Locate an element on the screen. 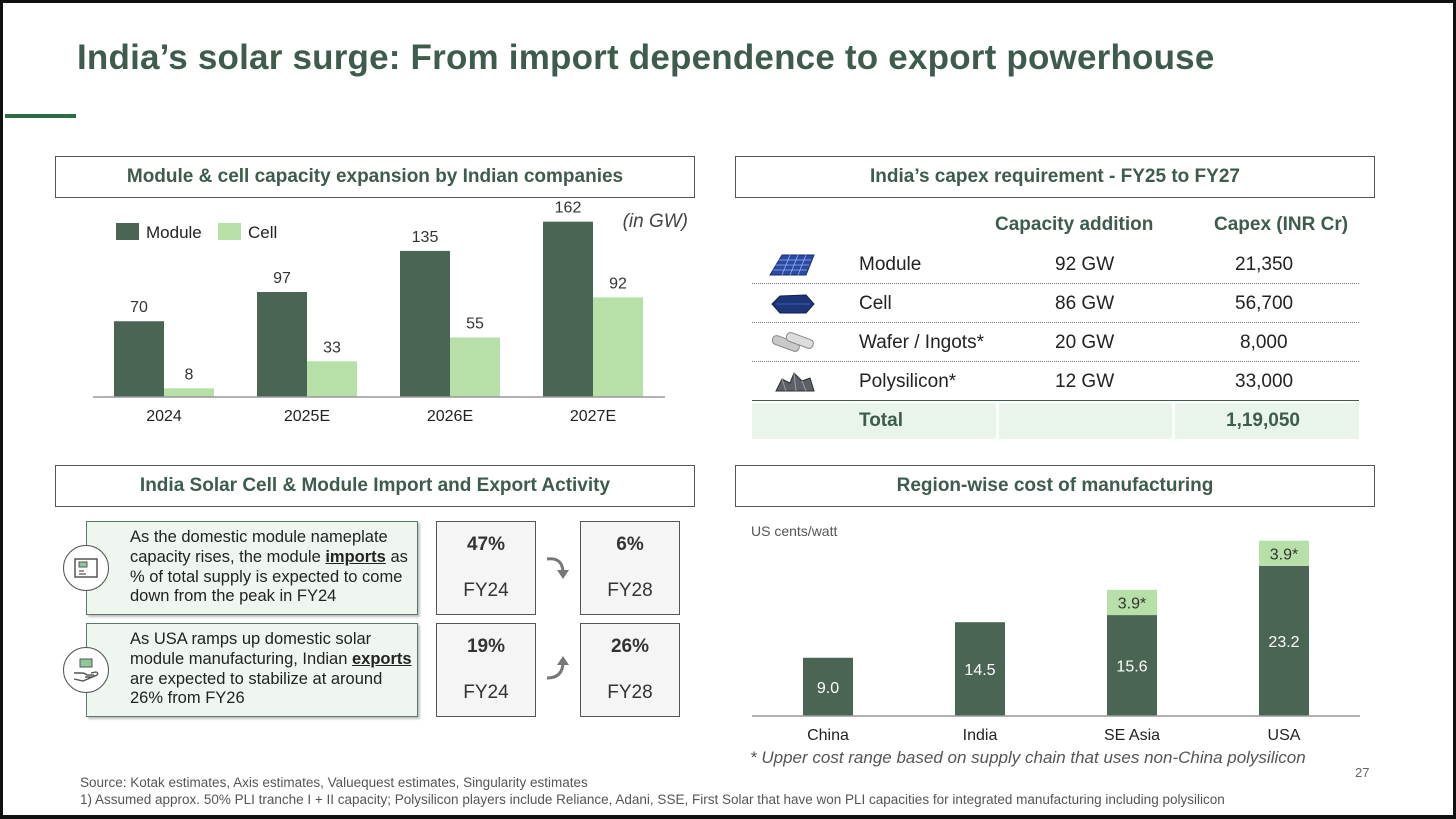 This screenshot has height=819, width=1456. data-label: 9.0 is located at coordinates (828, 688).